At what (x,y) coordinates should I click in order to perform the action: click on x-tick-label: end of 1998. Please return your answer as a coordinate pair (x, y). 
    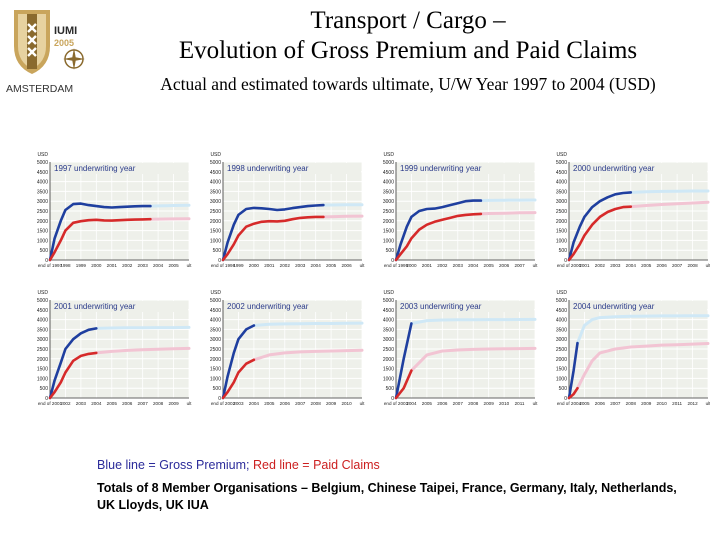
    Looking at the image, I should click on (223, 265).